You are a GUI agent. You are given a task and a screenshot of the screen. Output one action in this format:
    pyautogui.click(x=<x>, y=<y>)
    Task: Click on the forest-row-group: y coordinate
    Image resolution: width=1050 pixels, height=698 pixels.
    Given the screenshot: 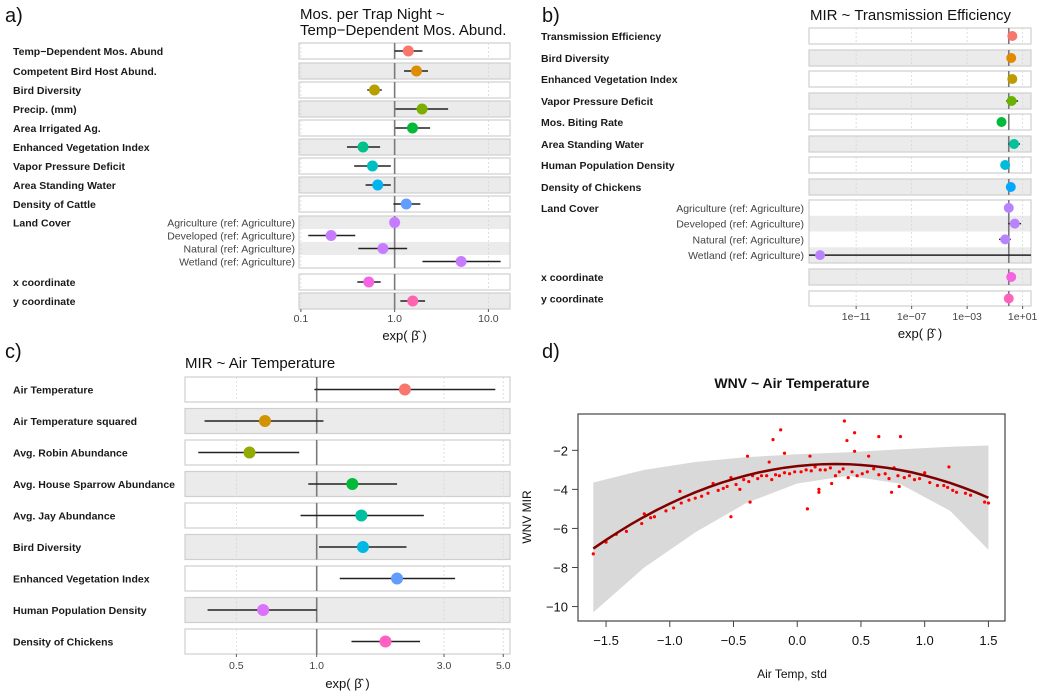 What is the action you would take?
    pyautogui.click(x=262, y=301)
    